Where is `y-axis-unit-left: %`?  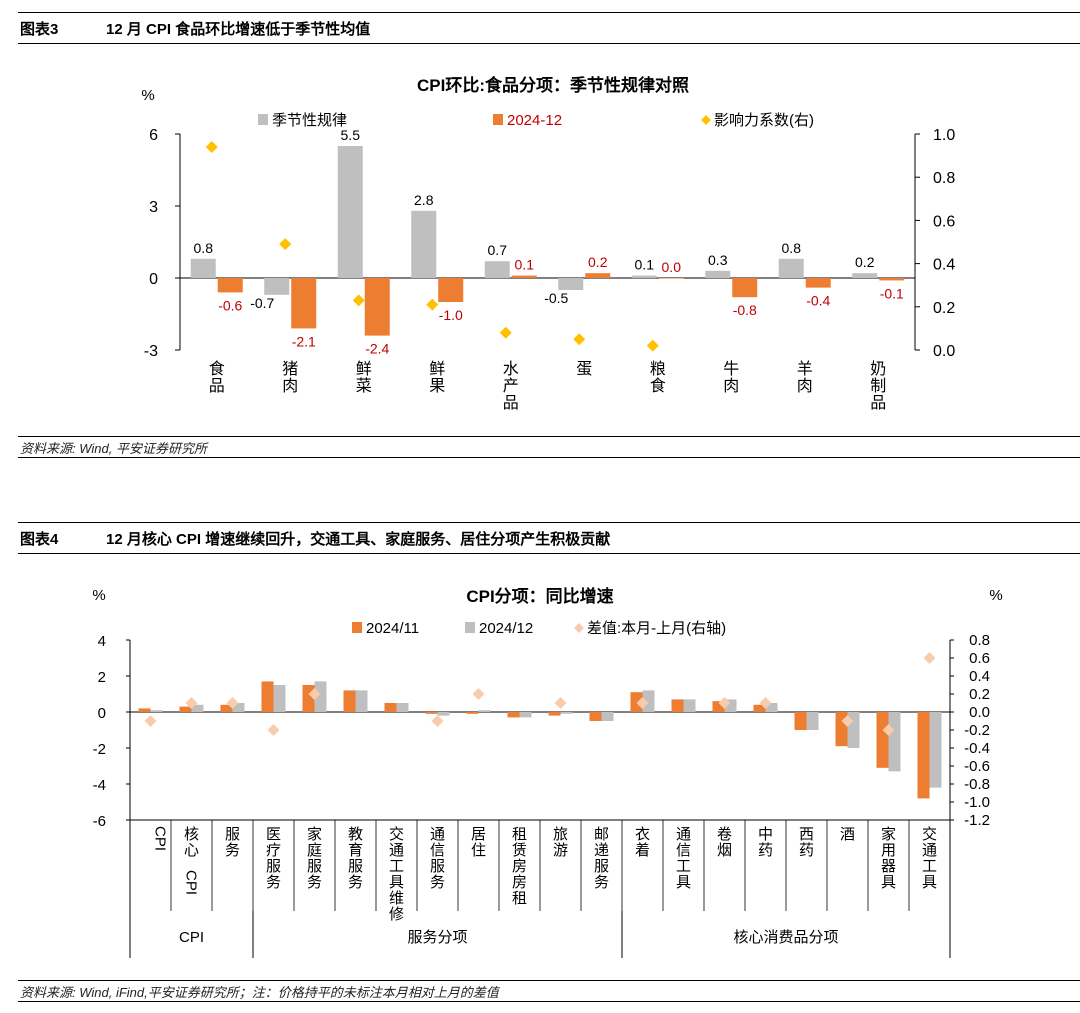 y-axis-unit-left: % is located at coordinates (98, 595).